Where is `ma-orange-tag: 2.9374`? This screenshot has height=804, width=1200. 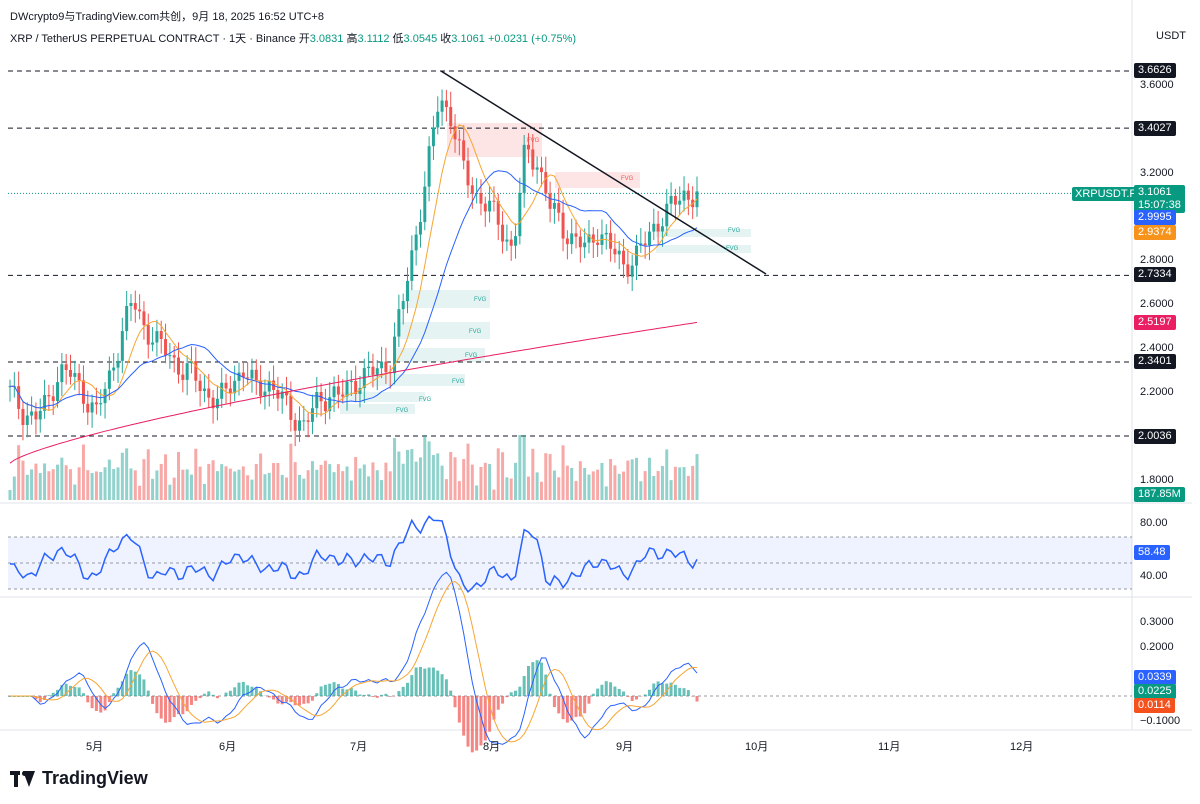 ma-orange-tag: 2.9374 is located at coordinates (1155, 232).